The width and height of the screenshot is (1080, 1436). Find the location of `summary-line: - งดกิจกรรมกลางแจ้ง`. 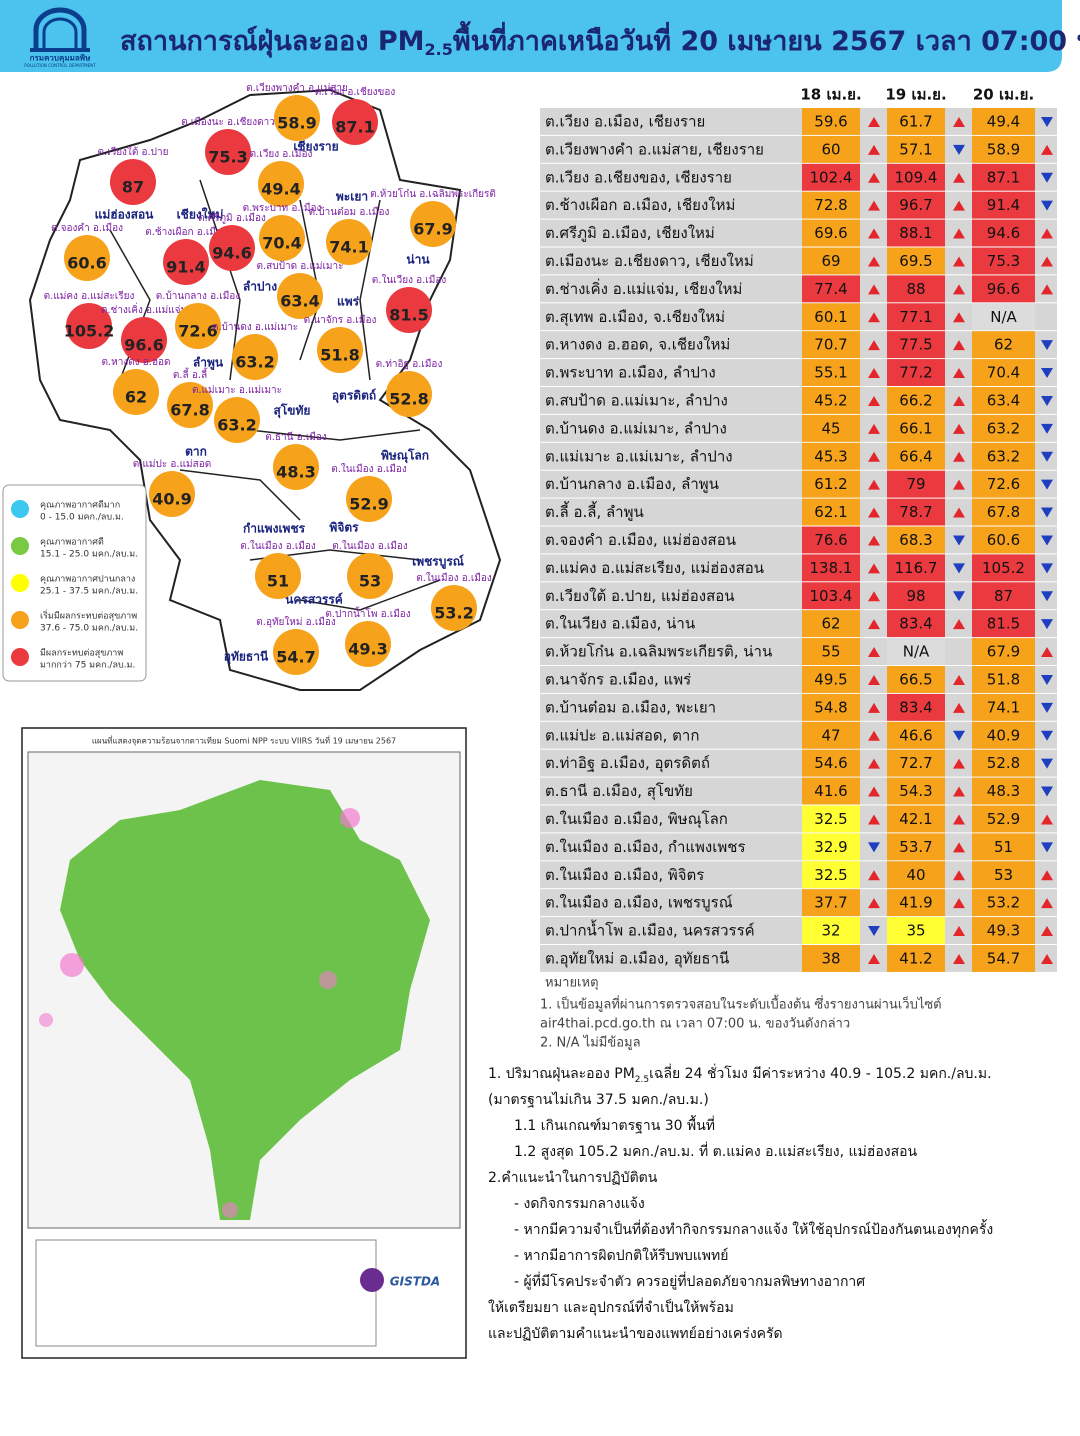

summary-line: - งดกิจกรรมกลางแจ้ง is located at coordinates (579, 1204).